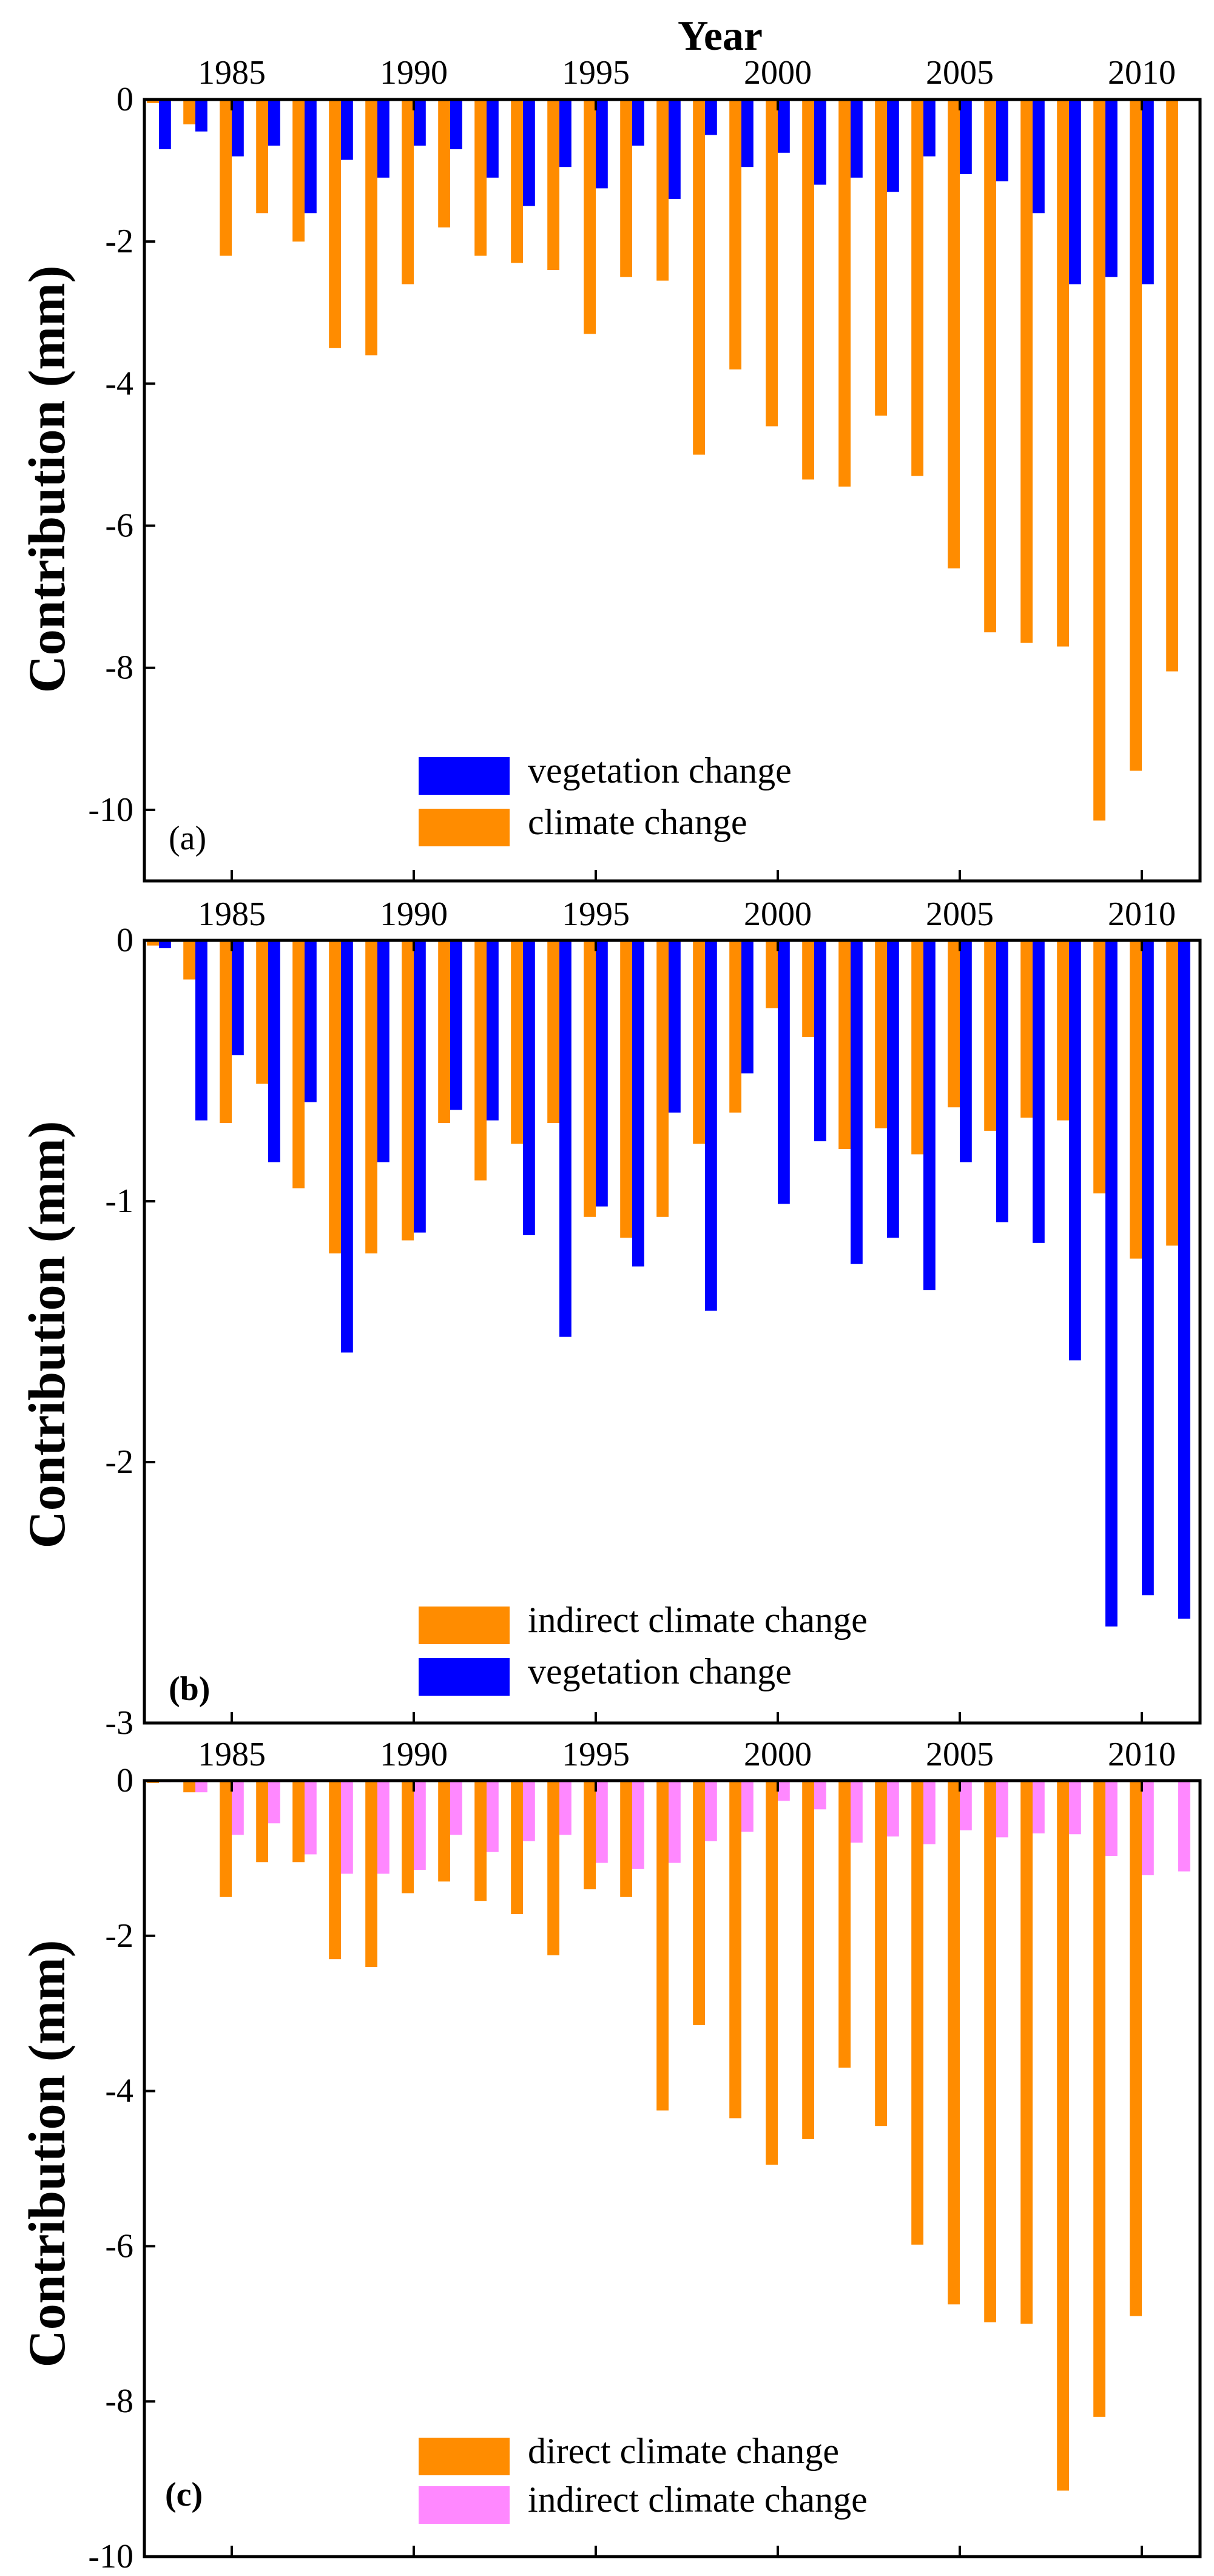 The image size is (1214, 2576). What do you see at coordinates (1075, 1151) in the screenshot?
I see `bar-vegetation-change-2008` at bounding box center [1075, 1151].